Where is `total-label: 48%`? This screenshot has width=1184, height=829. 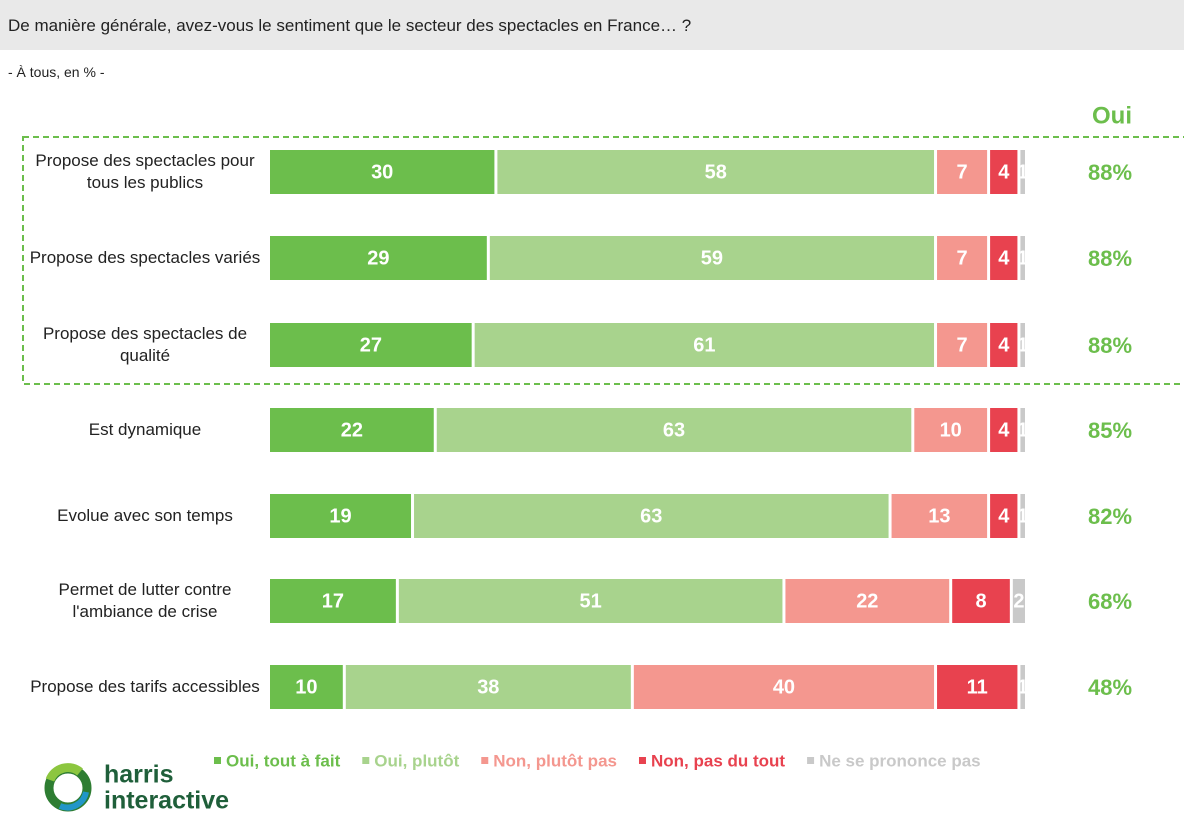
total-label: 48% is located at coordinates (1110, 687).